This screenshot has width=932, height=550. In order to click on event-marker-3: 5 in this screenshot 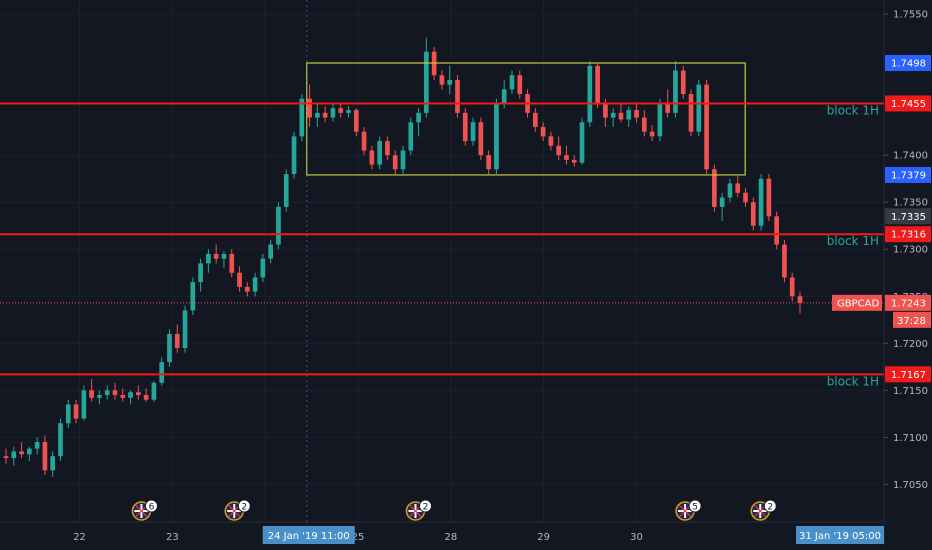, I will do `click(688, 510)`.